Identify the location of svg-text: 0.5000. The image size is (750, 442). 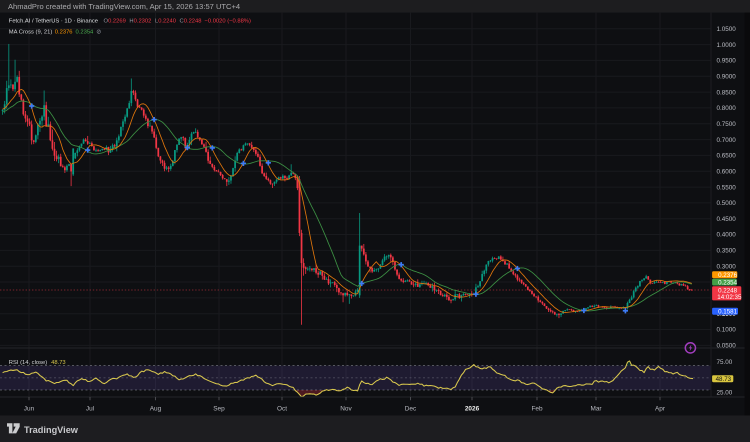
(727, 203).